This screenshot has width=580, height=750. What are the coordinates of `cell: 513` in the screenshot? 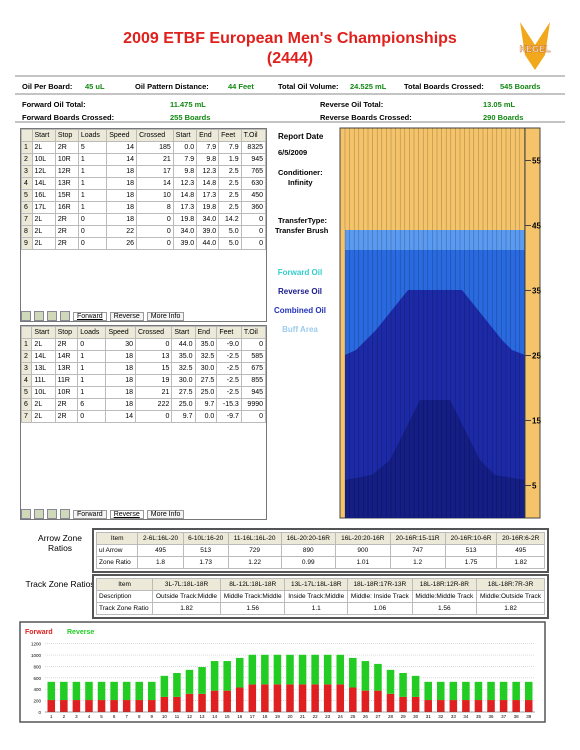 It's located at (205, 550).